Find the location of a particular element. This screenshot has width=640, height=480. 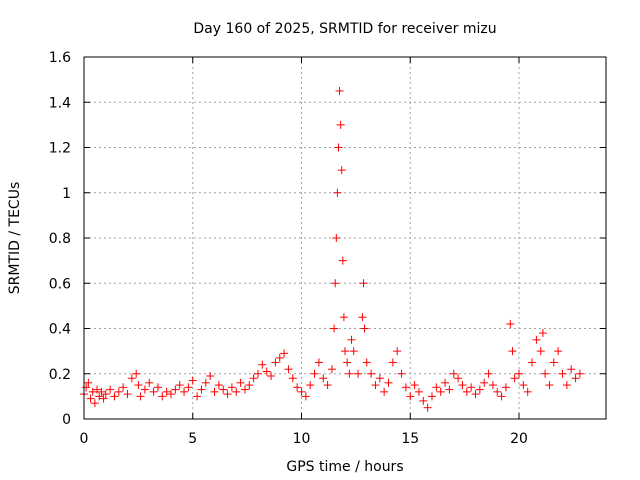

y-tick-label: 1 is located at coordinates (66, 194).